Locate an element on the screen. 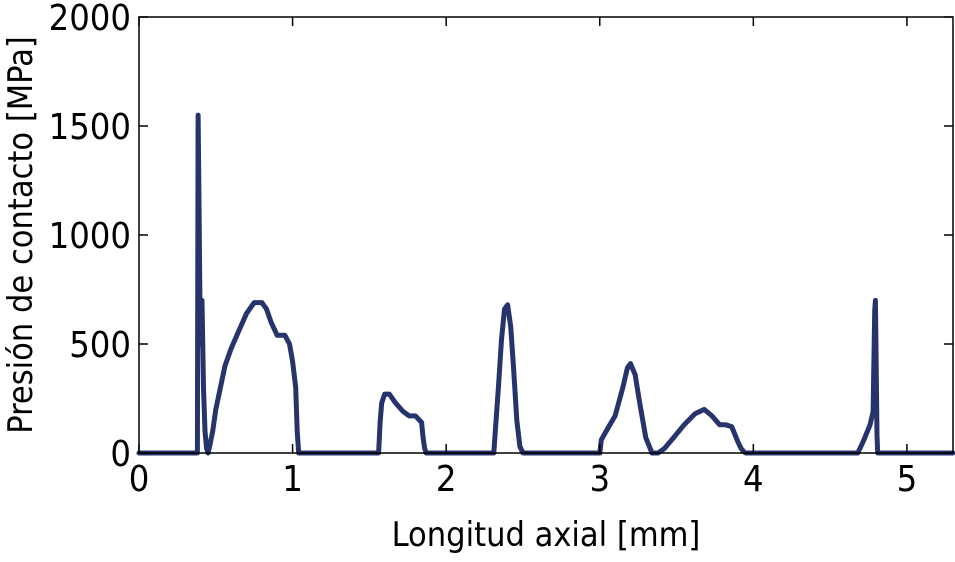 The height and width of the screenshot is (562, 955). y-tick-label: 1500 is located at coordinates (90, 127).